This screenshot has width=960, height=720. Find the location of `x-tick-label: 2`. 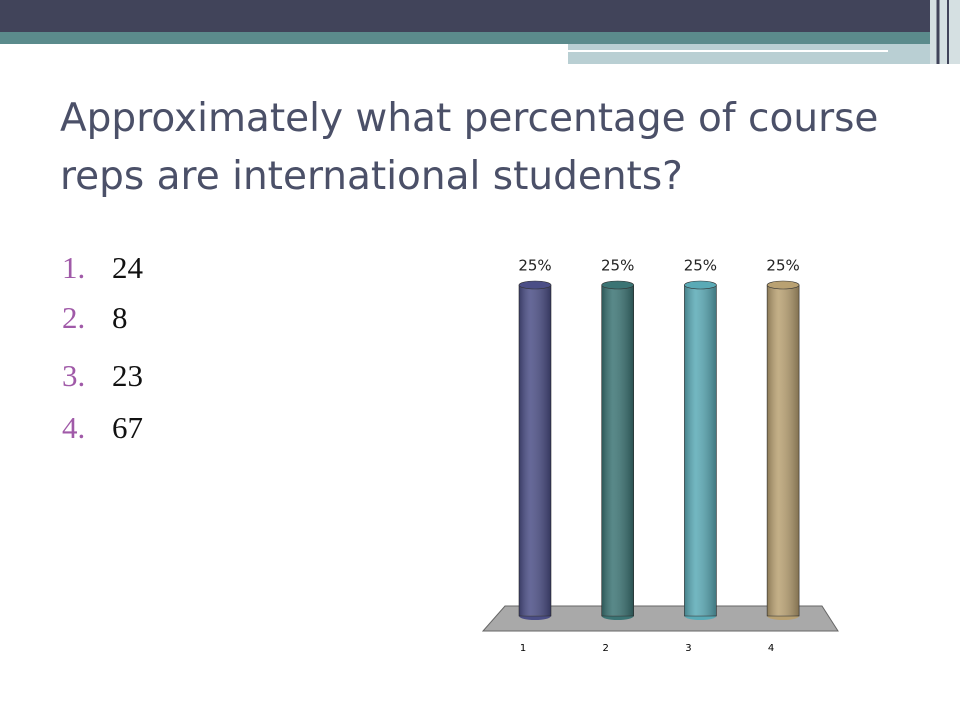

x-tick-label: 2 is located at coordinates (606, 648).